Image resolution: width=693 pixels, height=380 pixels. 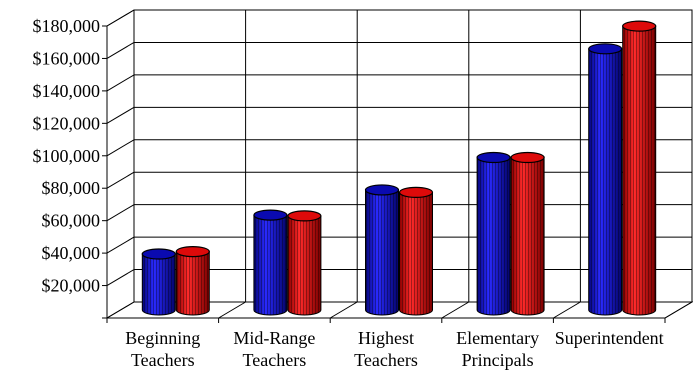 What do you see at coordinates (162, 349) in the screenshot?
I see `x-tick-label: Beginning Teachers` at bounding box center [162, 349].